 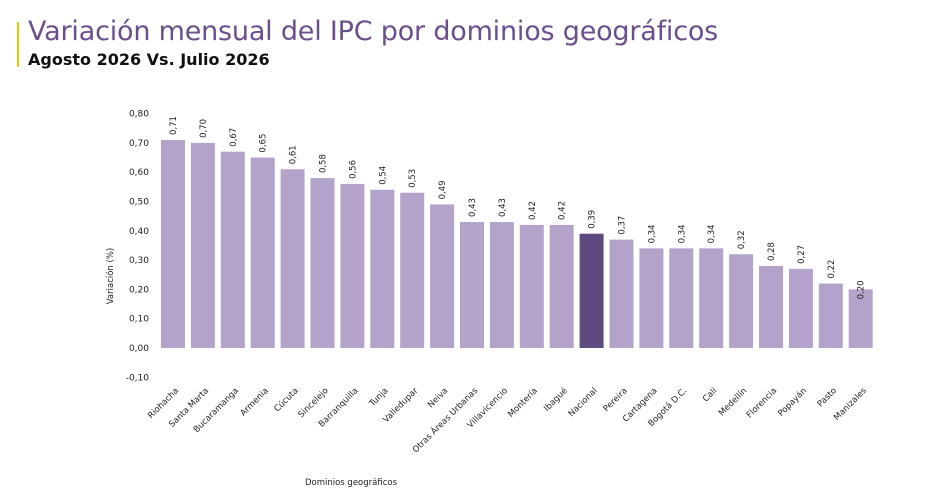 What do you see at coordinates (792, 402) in the screenshot?
I see `category-label: Popayán` at bounding box center [792, 402].